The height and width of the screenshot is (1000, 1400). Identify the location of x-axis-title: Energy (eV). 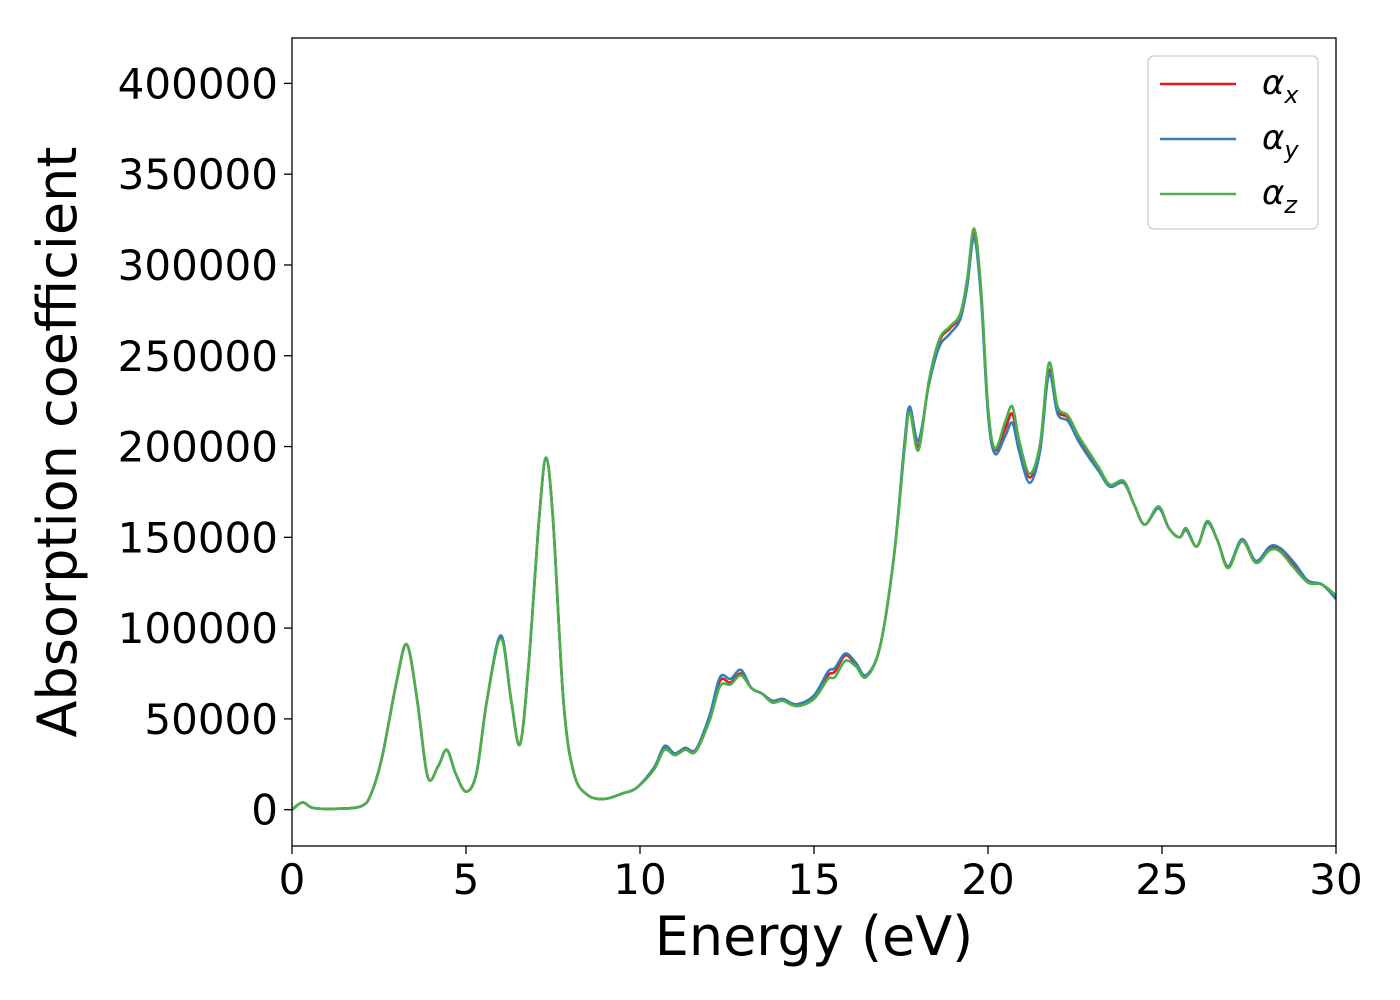
(814, 936).